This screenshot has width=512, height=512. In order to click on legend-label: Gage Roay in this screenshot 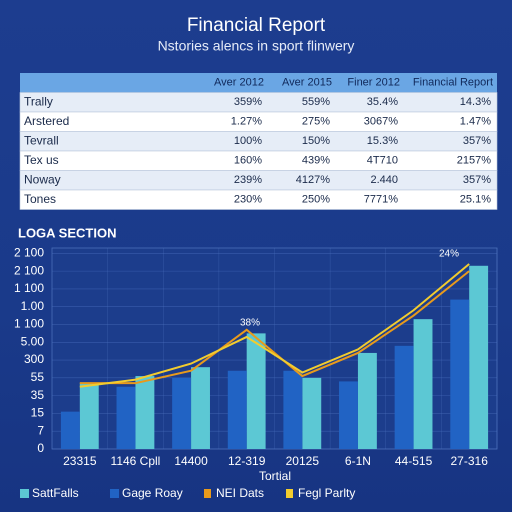, I will do `click(152, 493)`.